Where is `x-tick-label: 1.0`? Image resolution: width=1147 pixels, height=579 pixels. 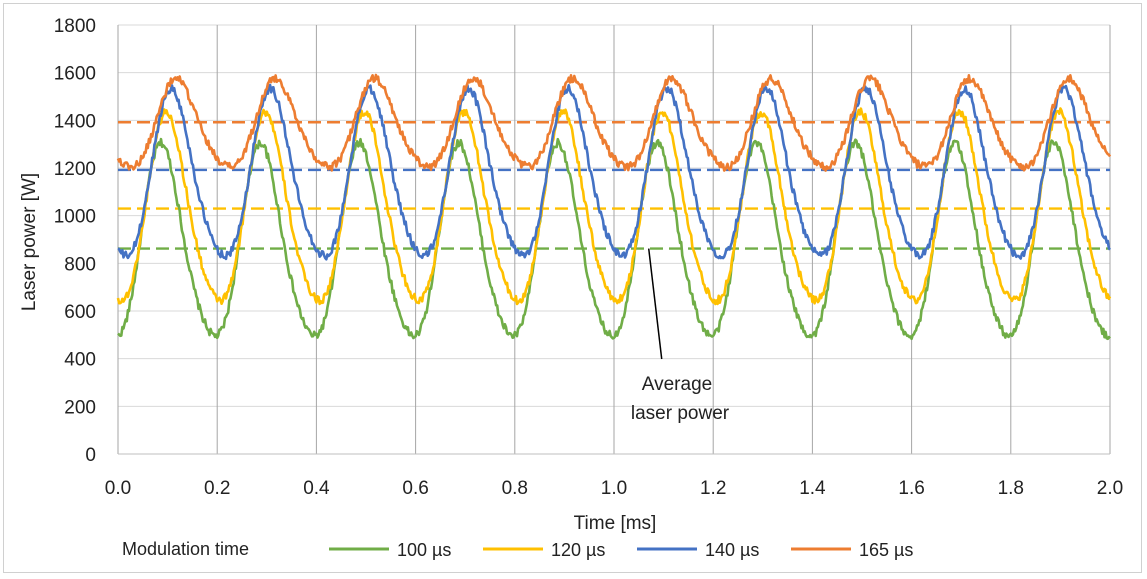 x-tick-label: 1.0 is located at coordinates (614, 488).